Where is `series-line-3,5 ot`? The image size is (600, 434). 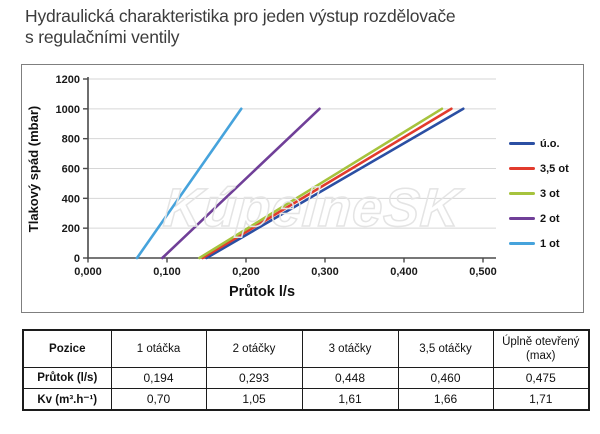
series-line-3,5 ot is located at coordinates (327, 183).